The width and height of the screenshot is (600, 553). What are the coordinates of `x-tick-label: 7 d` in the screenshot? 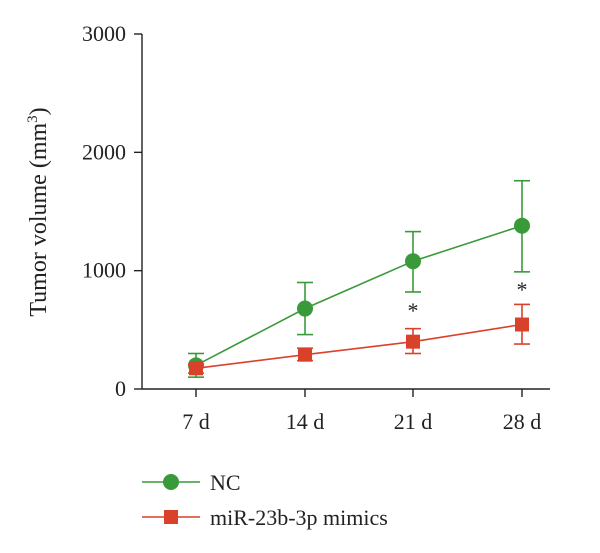 It's located at (196, 421).